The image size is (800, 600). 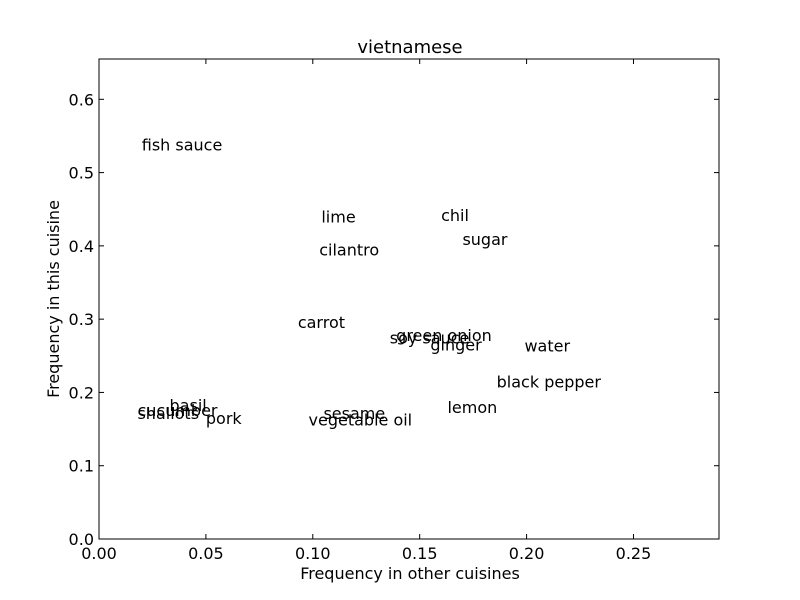 I want to click on data-point-label: shallots, so click(x=168, y=413).